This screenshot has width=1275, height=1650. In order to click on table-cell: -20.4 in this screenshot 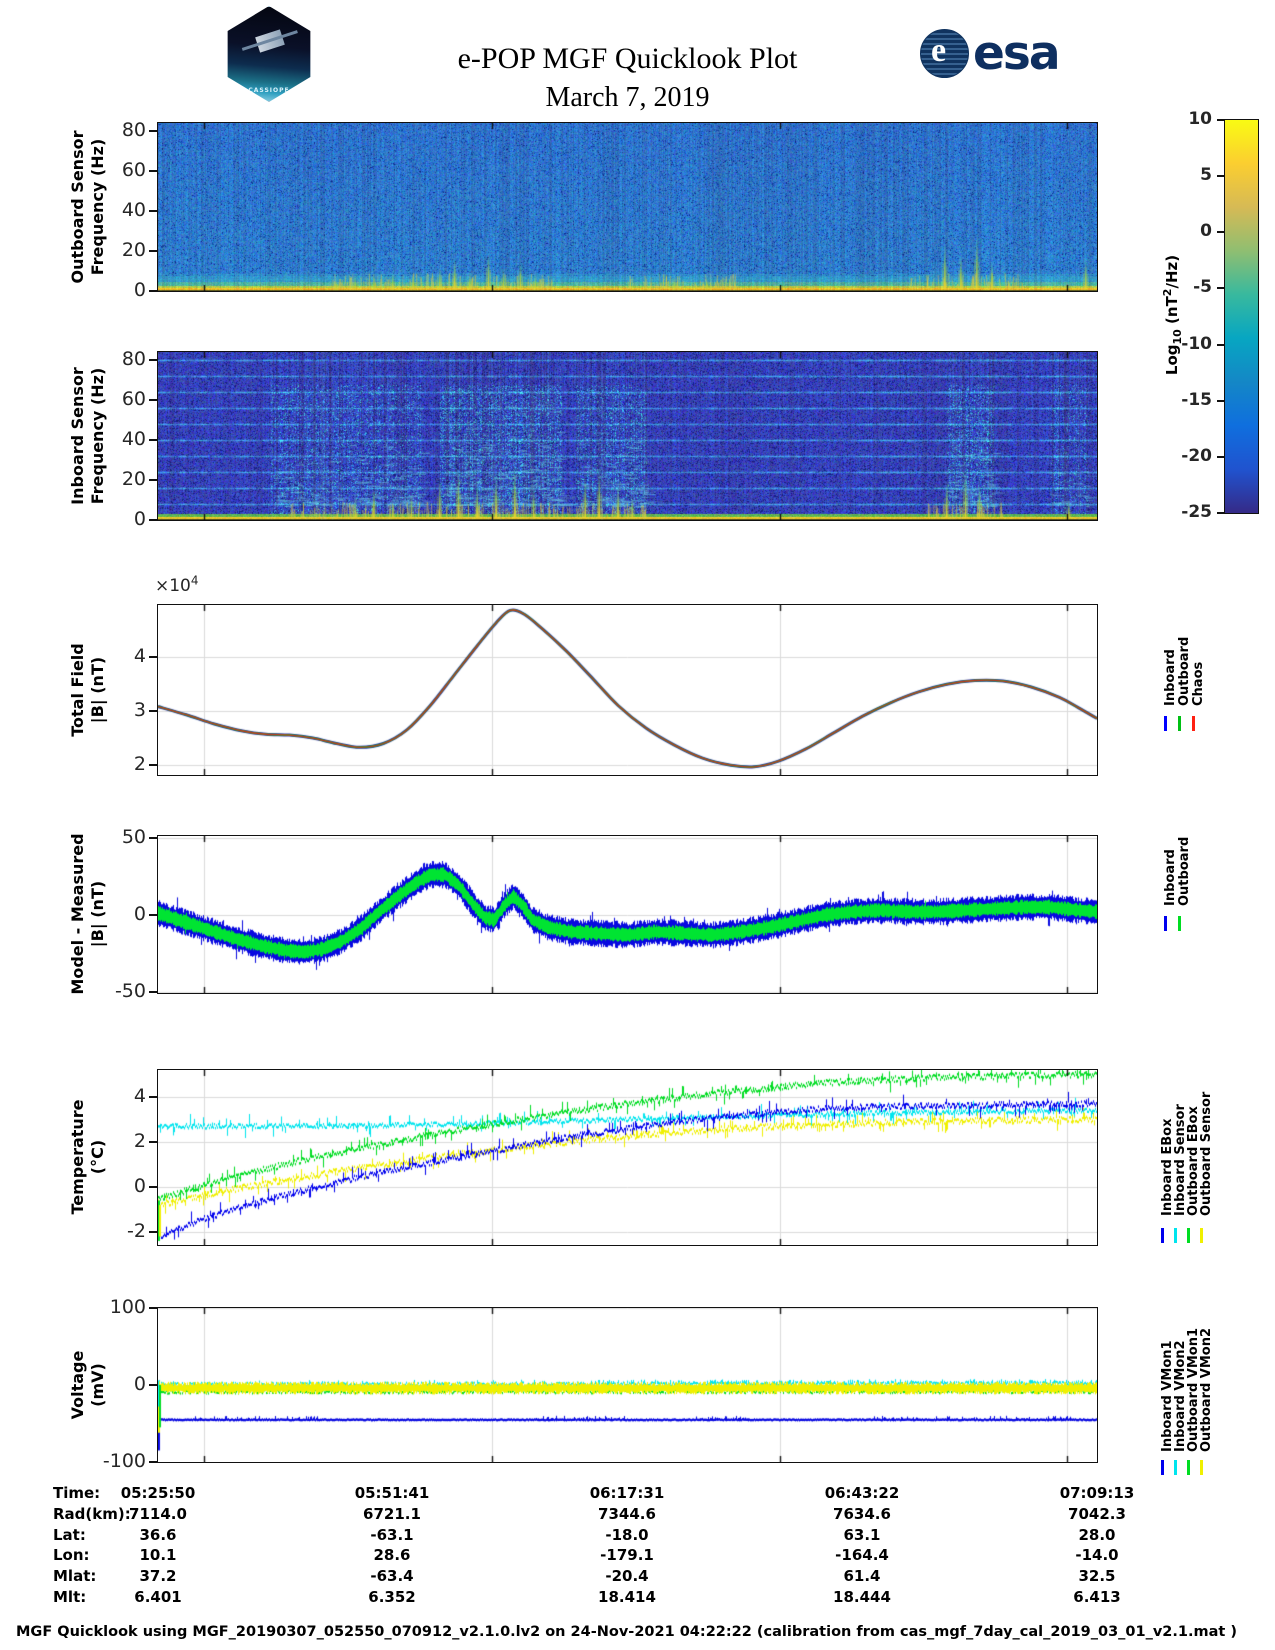, I will do `click(627, 1576)`.